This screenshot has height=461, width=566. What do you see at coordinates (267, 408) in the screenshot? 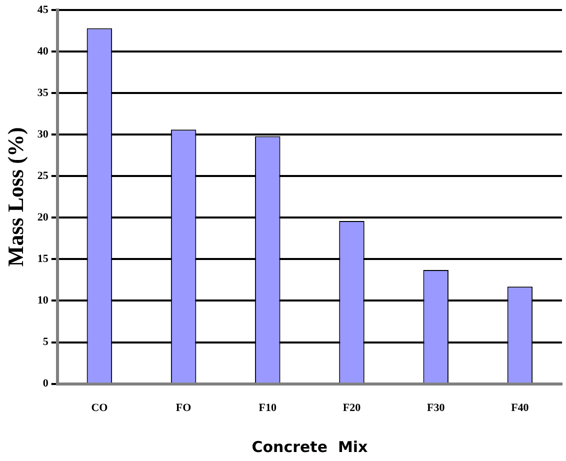
I see `x-tick-label: F10` at bounding box center [267, 408].